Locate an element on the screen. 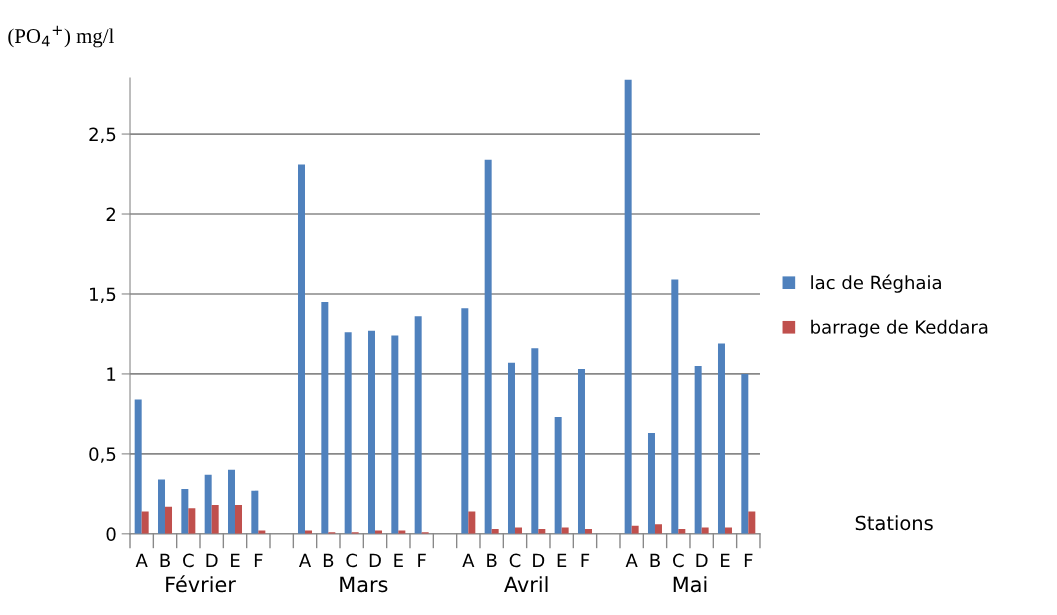 This screenshot has height=615, width=1057. y-tick-label: 1,5 is located at coordinates (103, 295).